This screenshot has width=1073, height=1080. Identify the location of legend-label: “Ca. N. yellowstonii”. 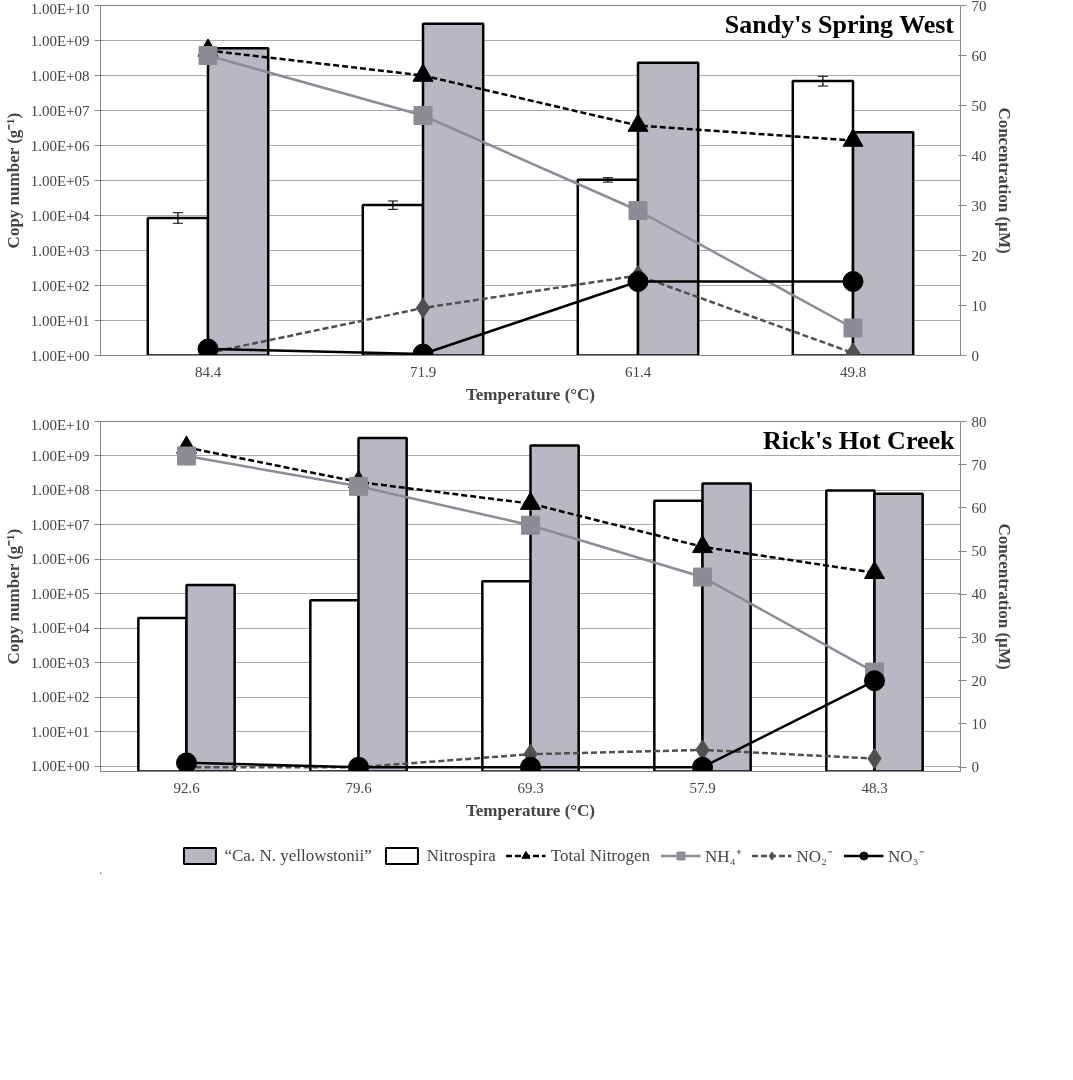
(298, 855).